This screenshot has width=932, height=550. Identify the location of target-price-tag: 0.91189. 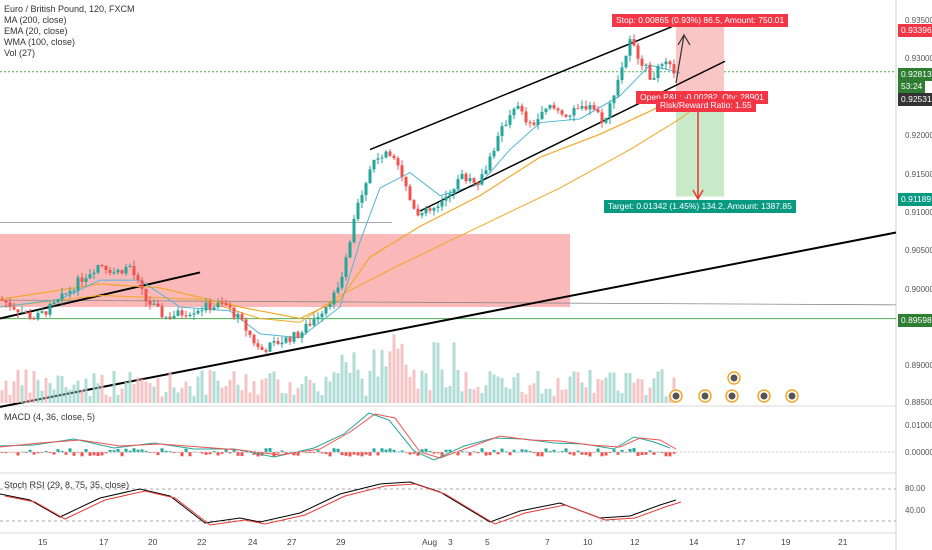
(915, 199).